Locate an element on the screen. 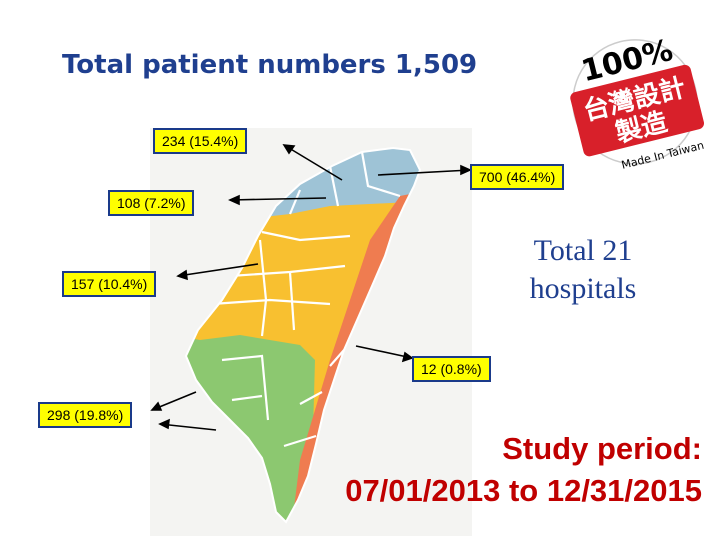  arrowhead-east is located at coordinates (407, 357).